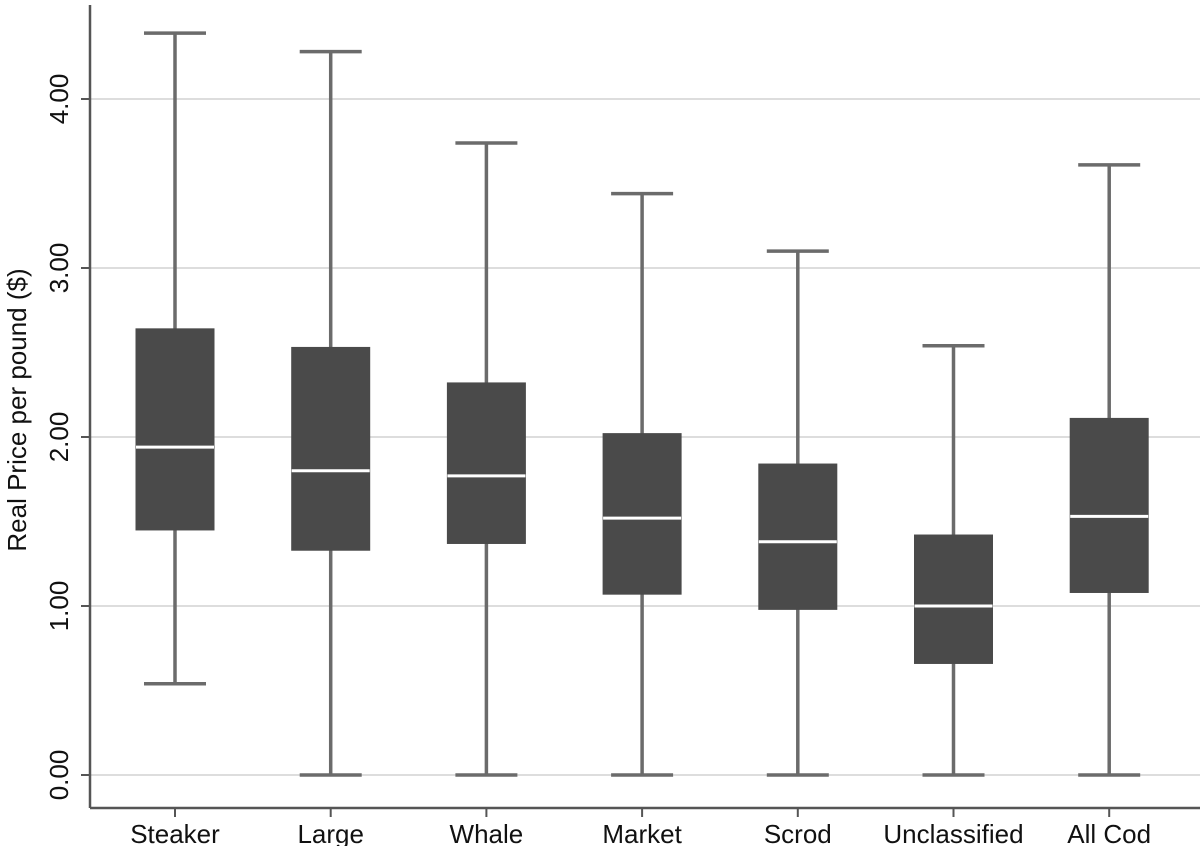 This screenshot has width=1200, height=846. Describe the element at coordinates (59, 99) in the screenshot. I see `y-tick-label: 4.00` at that location.